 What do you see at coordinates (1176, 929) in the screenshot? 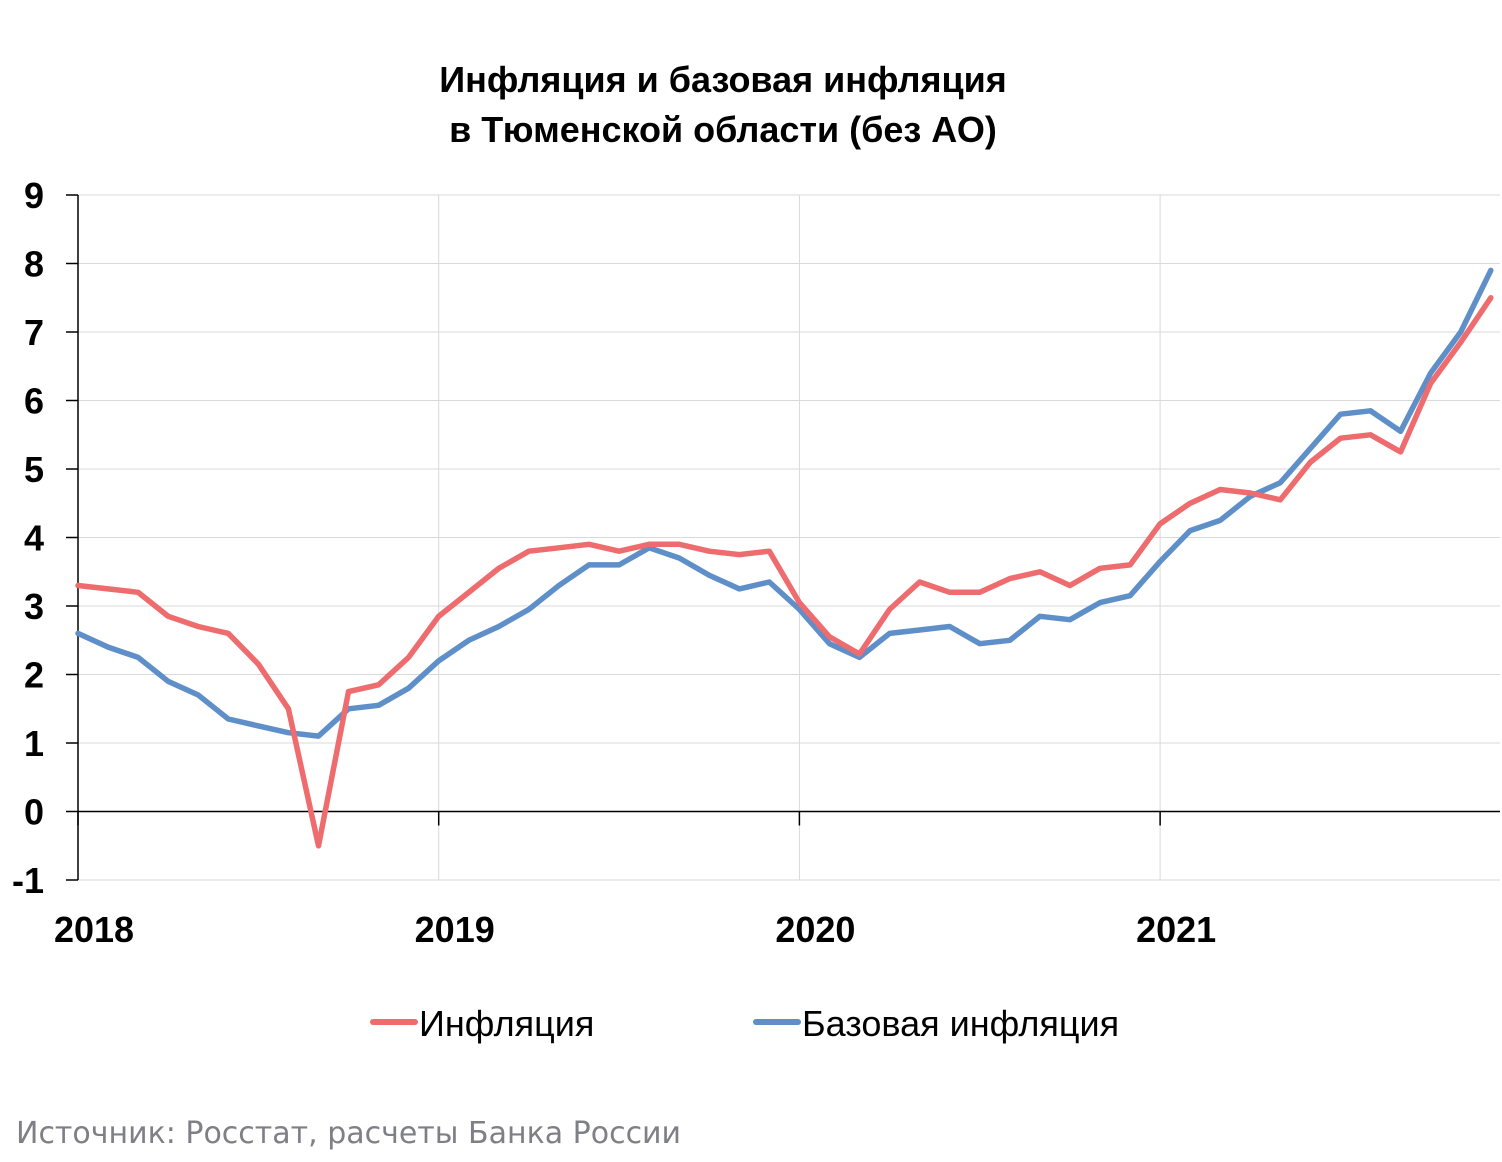
I see `x-tick-label: 2021` at bounding box center [1176, 929].